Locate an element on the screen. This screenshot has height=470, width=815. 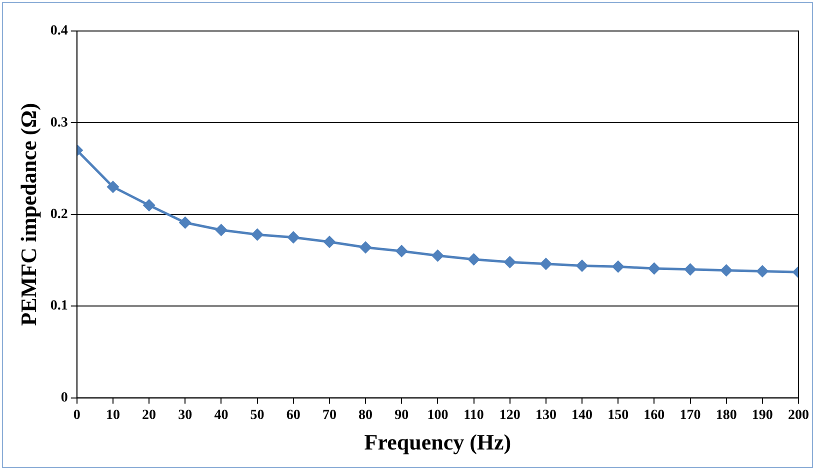
x-axis-title: Frequency (Hz) is located at coordinates (438, 441).